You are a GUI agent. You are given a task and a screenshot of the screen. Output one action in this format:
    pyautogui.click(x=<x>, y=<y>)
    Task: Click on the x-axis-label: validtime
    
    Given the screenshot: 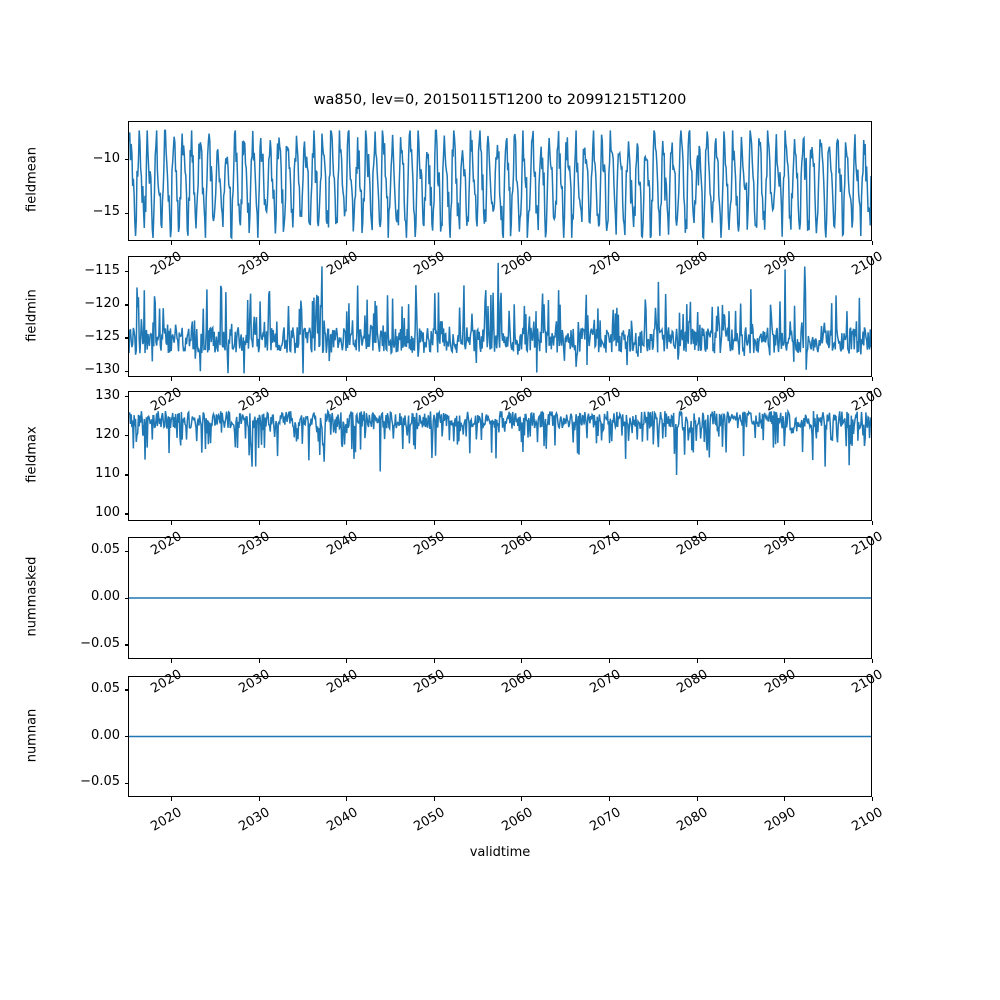 What is the action you would take?
    pyautogui.click(x=500, y=852)
    